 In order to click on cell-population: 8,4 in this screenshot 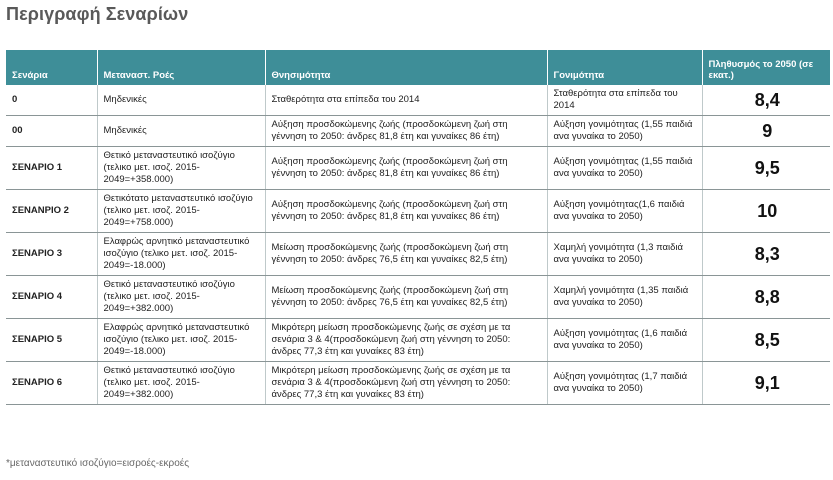, I will do `click(765, 100)`.